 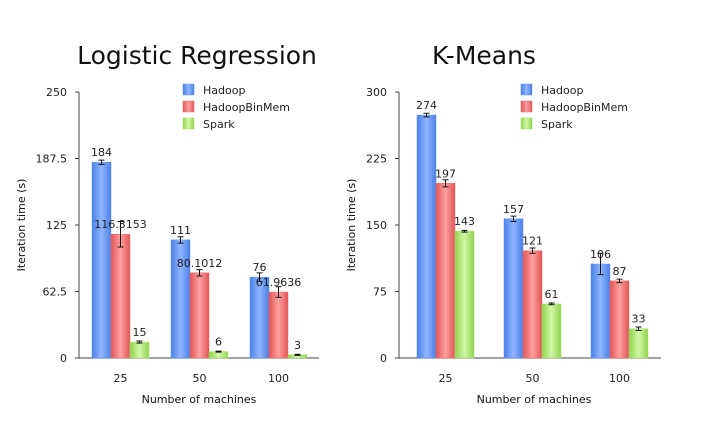 What do you see at coordinates (445, 173) in the screenshot?
I see `data-label: 197` at bounding box center [445, 173].